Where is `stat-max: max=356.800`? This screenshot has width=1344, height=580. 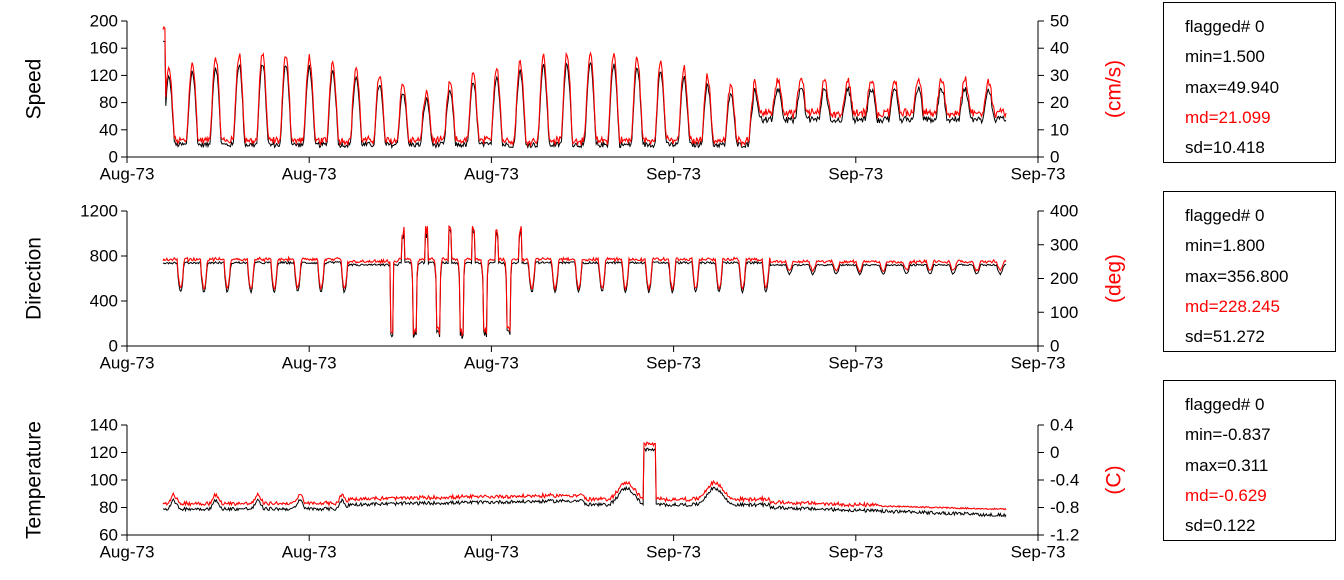
stat-max: max=356.800 is located at coordinates (1237, 276).